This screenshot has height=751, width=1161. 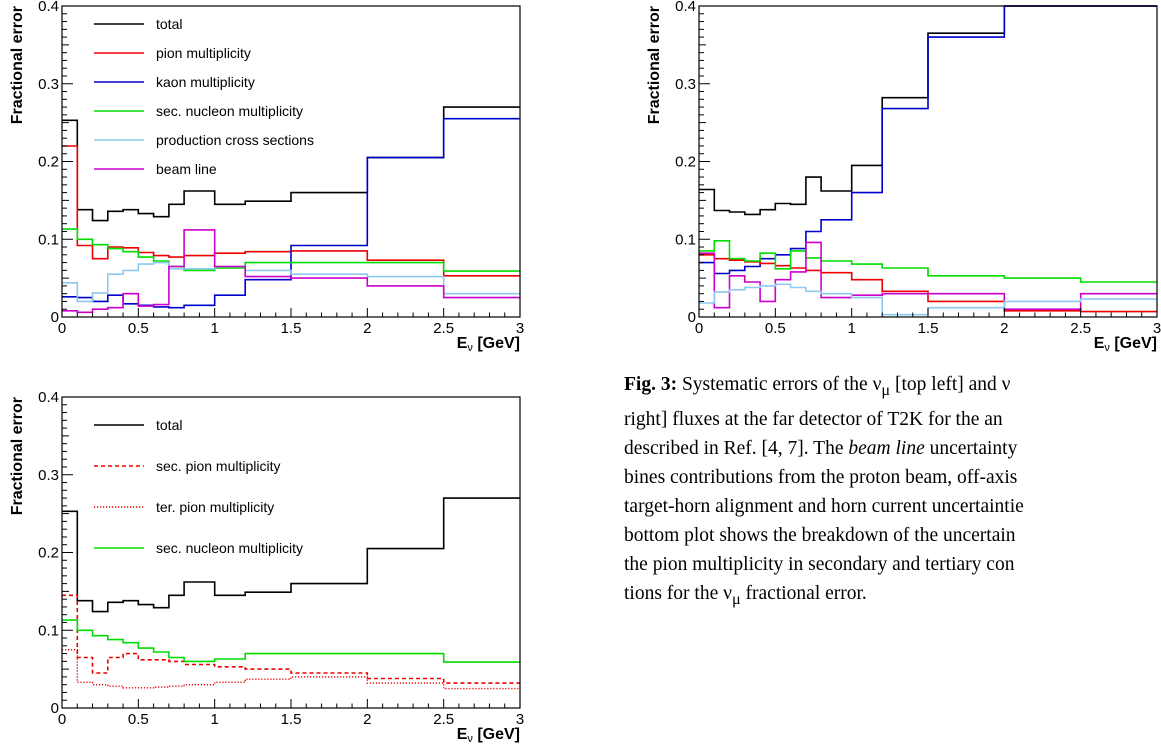 I want to click on legend-label: ter. pion multiplicity, so click(x=215, y=507).